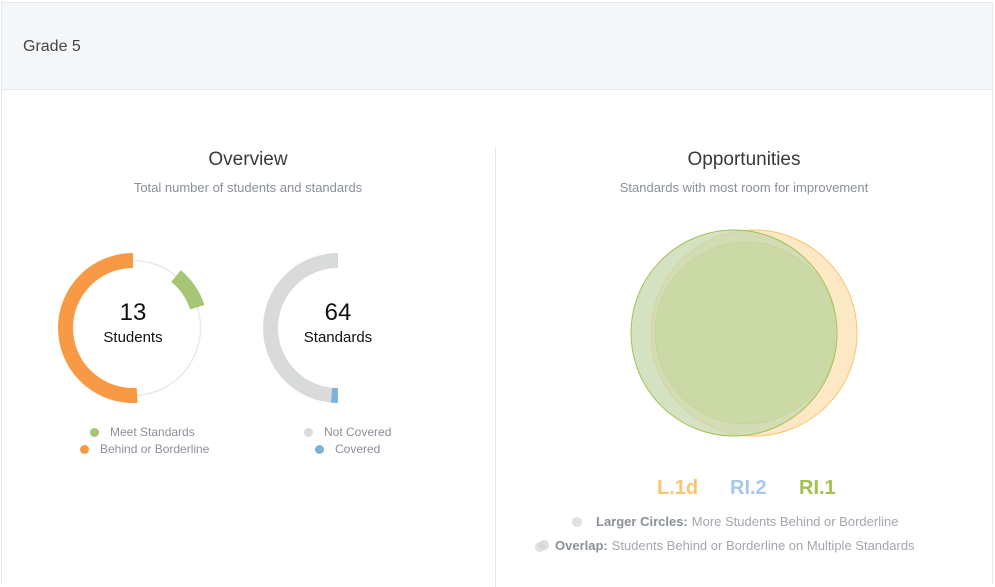 This screenshot has height=587, width=995. What do you see at coordinates (795, 521) in the screenshot?
I see `note-larger-circles-text: More Students Behind or Borderline` at bounding box center [795, 521].